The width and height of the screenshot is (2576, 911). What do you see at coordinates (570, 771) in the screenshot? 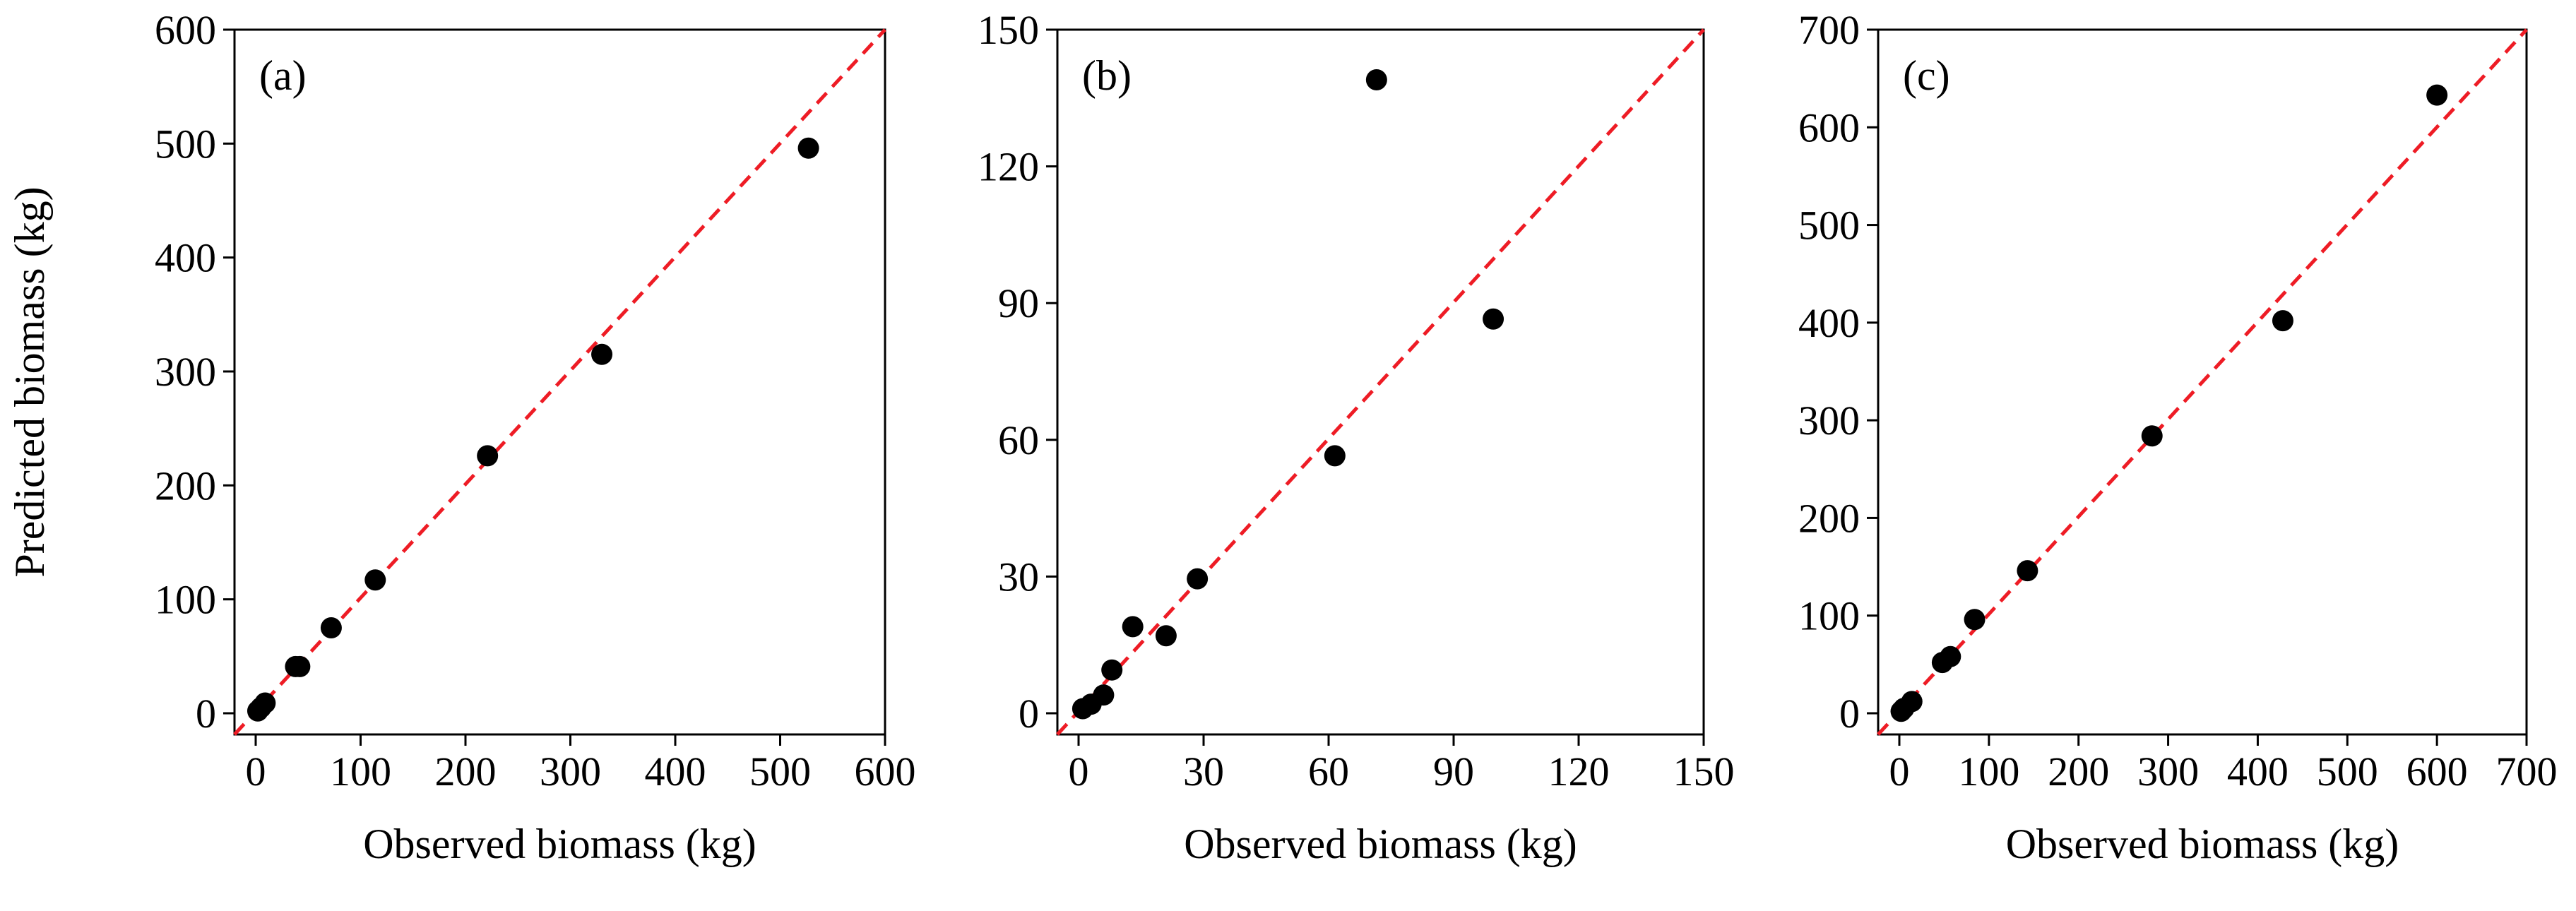
I see `panel-a-x-tick-label: 300` at bounding box center [570, 771].